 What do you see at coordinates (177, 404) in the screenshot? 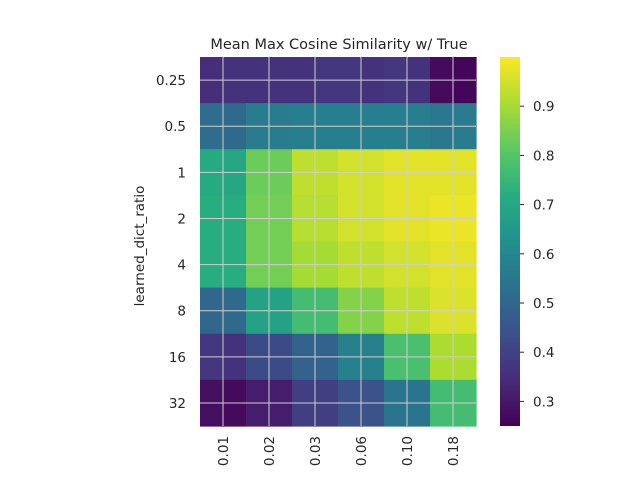
I see `y-tick-label: 32` at bounding box center [177, 404].